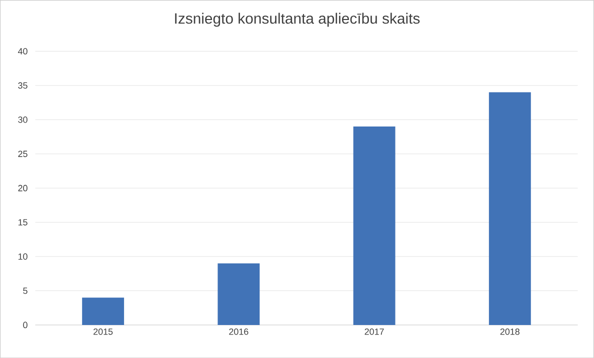  I want to click on y-tick-label: 35, so click(23, 85).